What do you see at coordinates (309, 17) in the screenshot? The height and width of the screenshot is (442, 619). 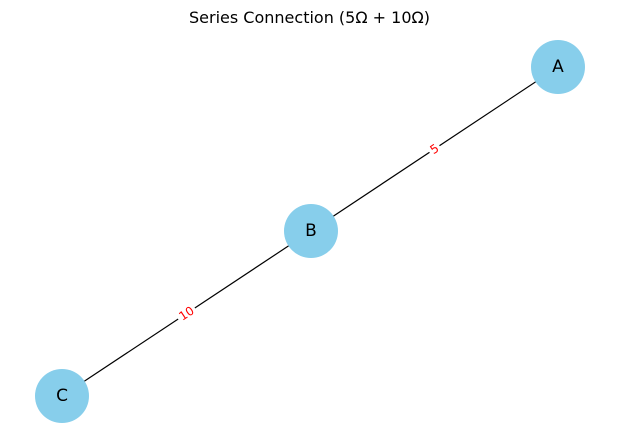 I see `diagram-title: Series Connection (5Ω + 10Ω)` at bounding box center [309, 17].